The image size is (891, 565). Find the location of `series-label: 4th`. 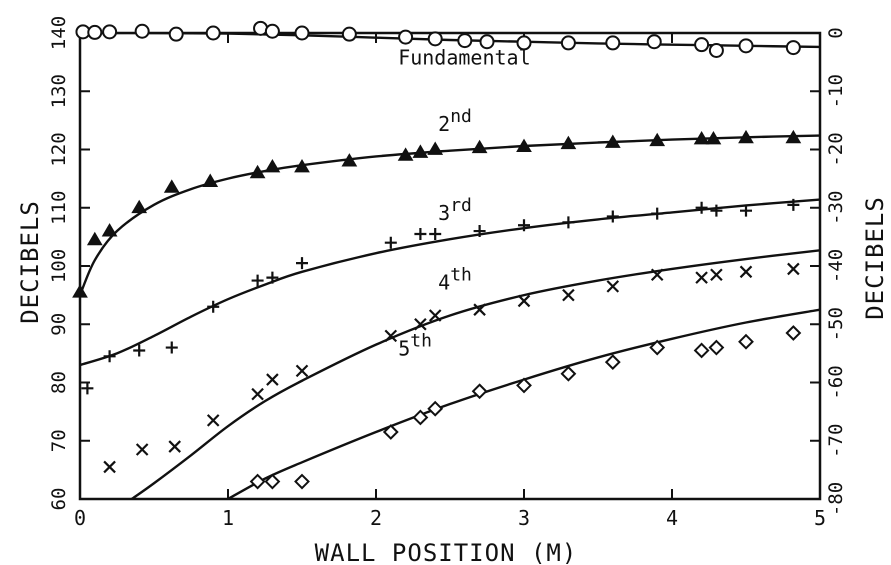

series-label: 4th is located at coordinates (455, 279).